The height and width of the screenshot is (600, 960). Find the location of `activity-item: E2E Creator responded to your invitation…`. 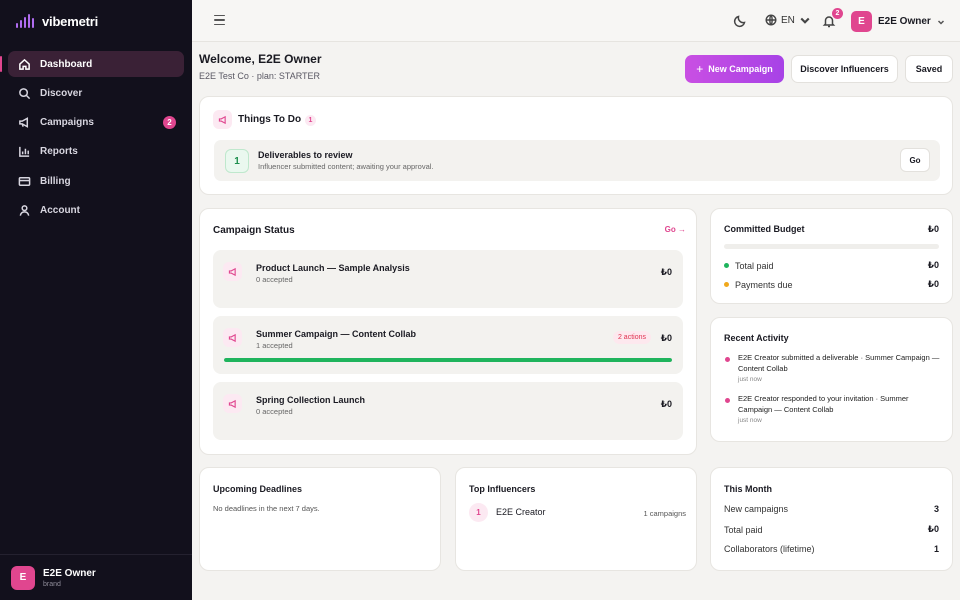

activity-item: E2E Creator responded to your invitation… is located at coordinates (832, 409).